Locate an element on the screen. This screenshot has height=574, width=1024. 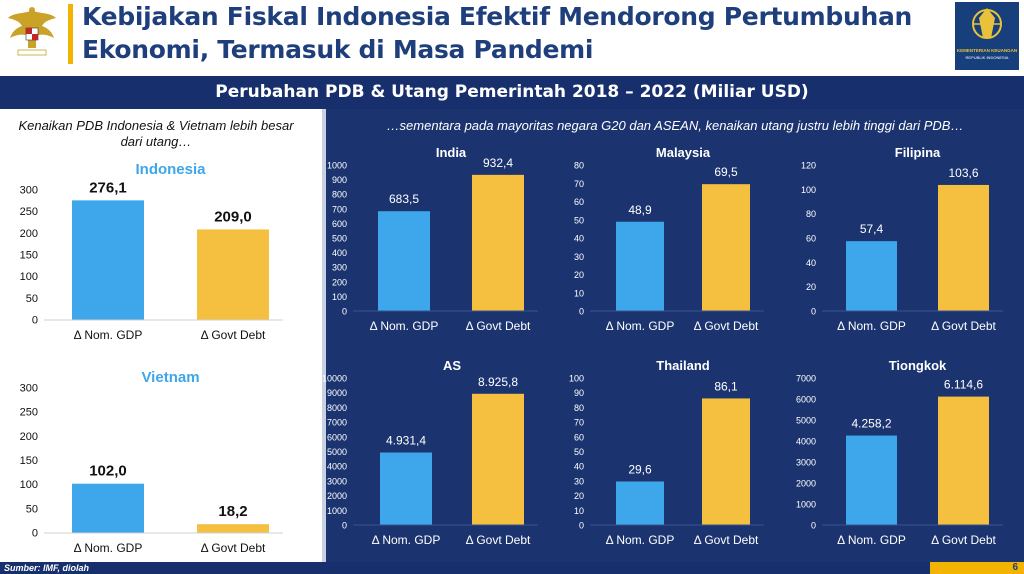
chart-title: Vietnam is located at coordinates (170, 377).